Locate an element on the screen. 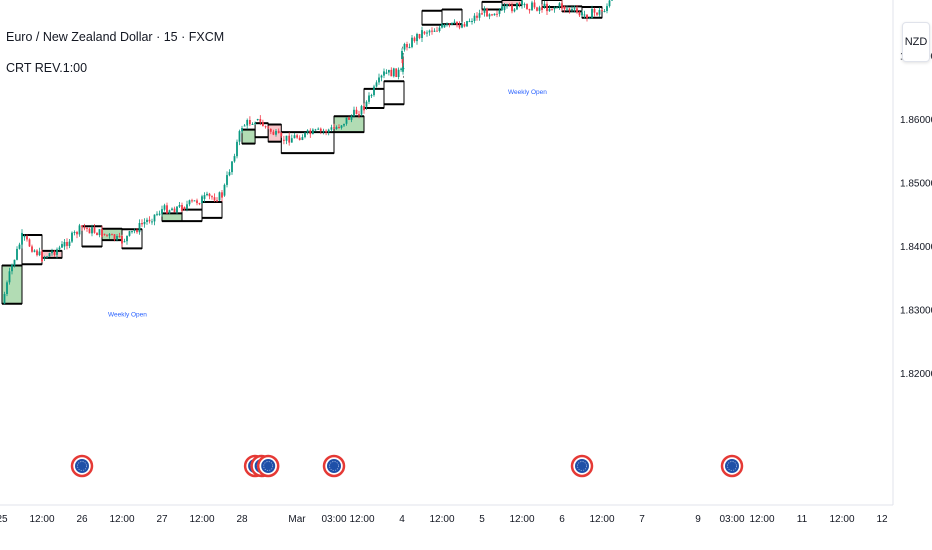 The height and width of the screenshot is (550, 932). time-tick-label: Mar is located at coordinates (297, 519).